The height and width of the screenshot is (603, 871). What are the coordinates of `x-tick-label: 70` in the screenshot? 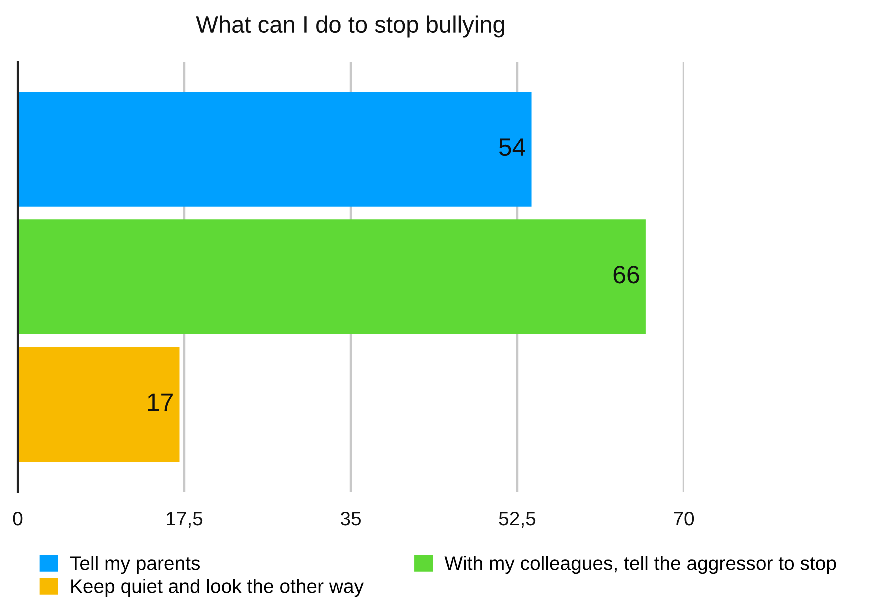 It's located at (684, 519).